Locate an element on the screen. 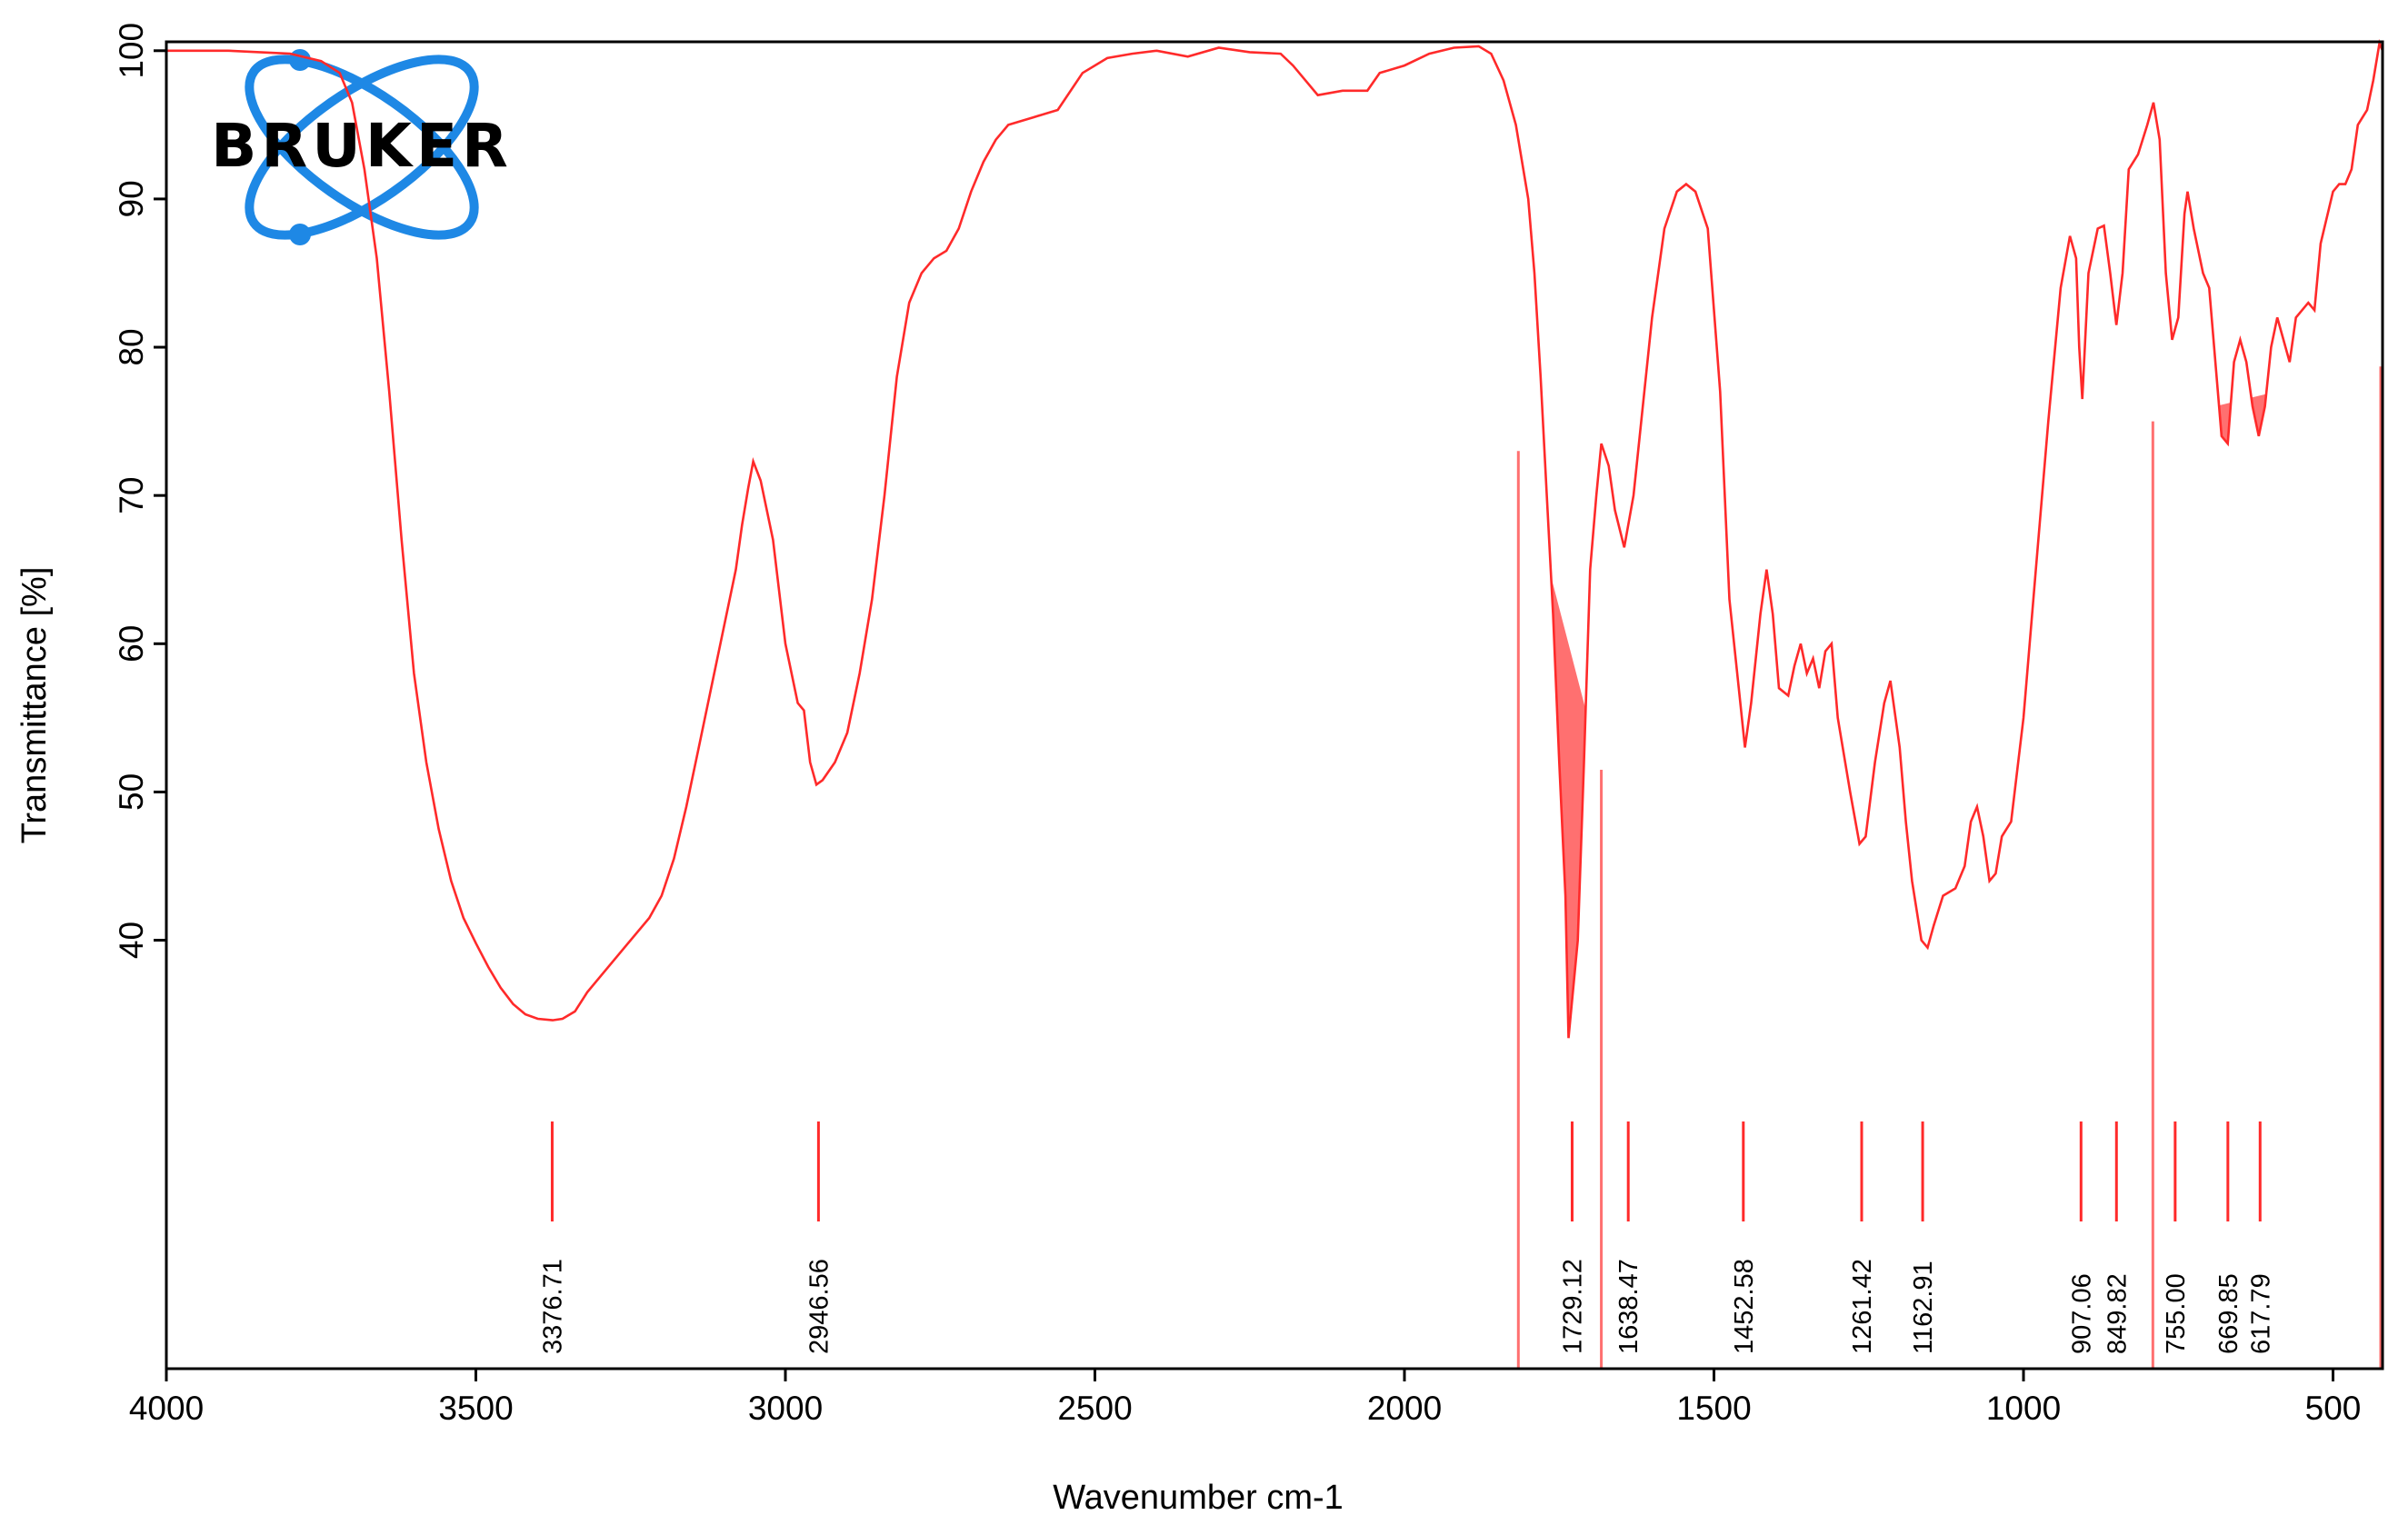  x-tick-label: 1500 is located at coordinates (1713, 1408).